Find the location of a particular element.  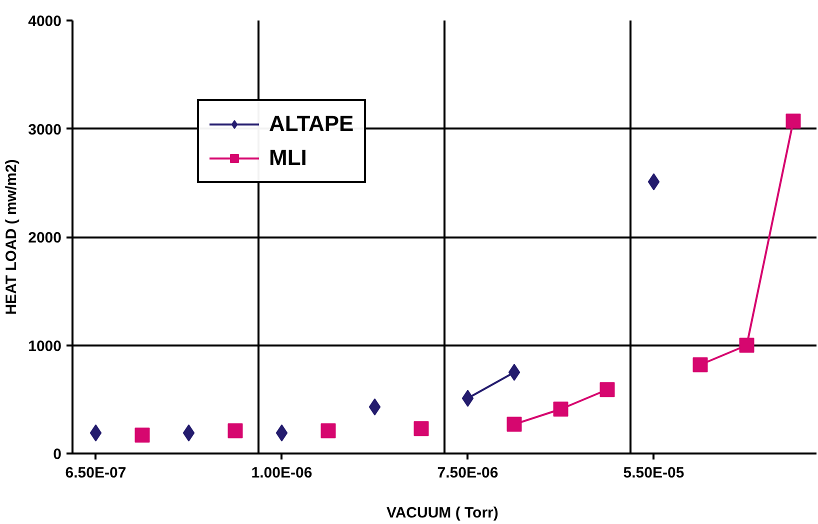

y-tick-label: 2000 is located at coordinates (45, 238).